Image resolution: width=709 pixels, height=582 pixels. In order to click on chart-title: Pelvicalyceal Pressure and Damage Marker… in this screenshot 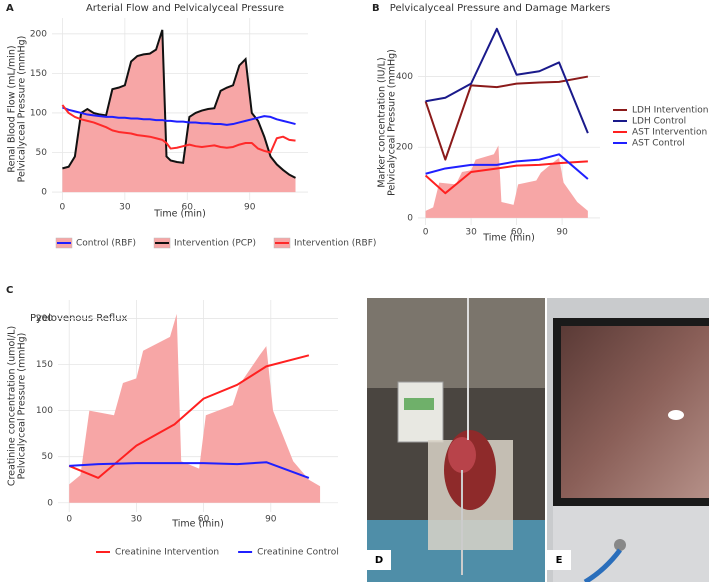, I will do `click(500, 8)`.